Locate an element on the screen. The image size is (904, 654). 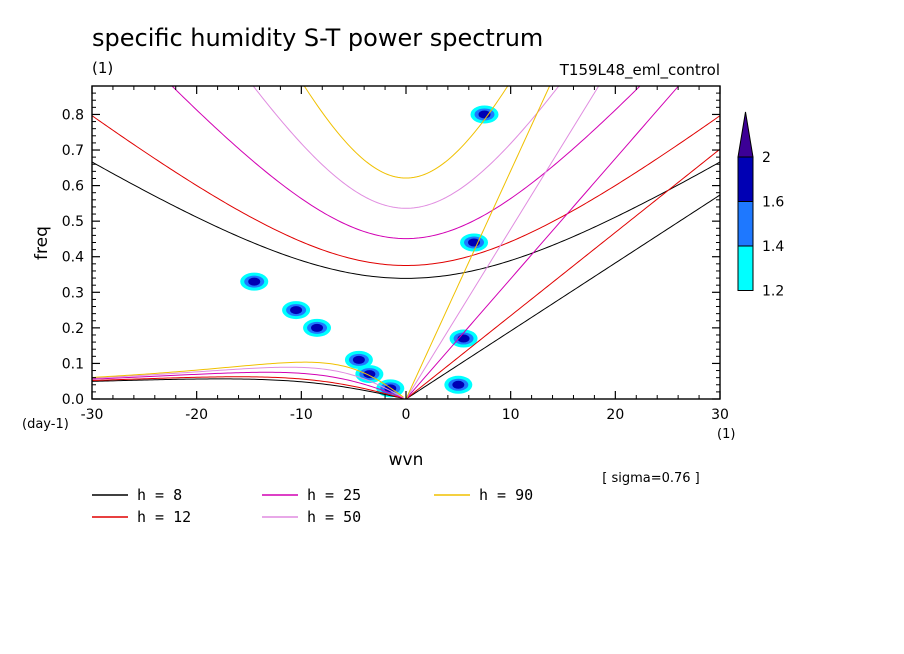
legend-label: h = 25 is located at coordinates (334, 495).